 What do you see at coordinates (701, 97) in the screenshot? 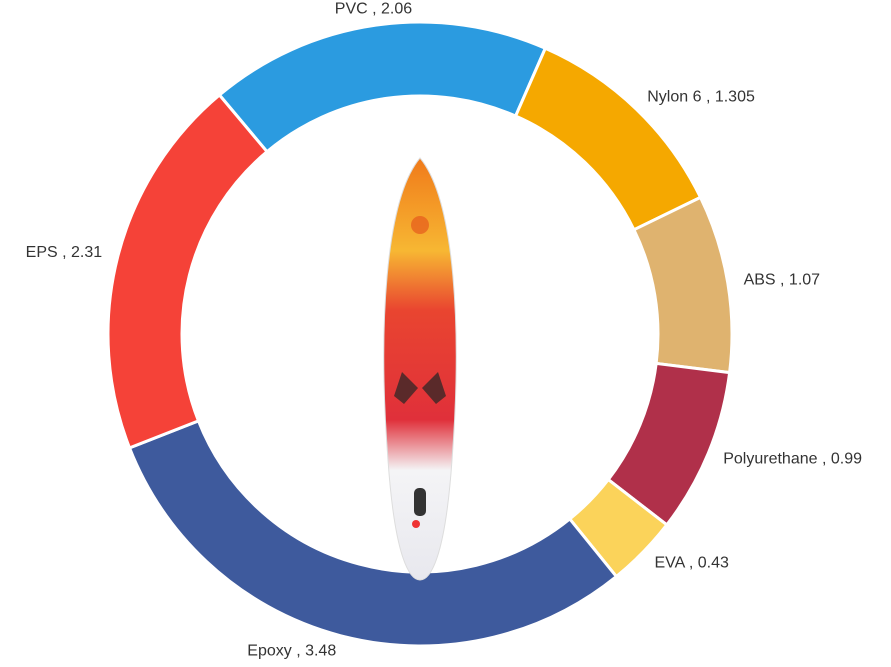
I see `slice-label: Nylon 6 , 1.305` at bounding box center [701, 97].